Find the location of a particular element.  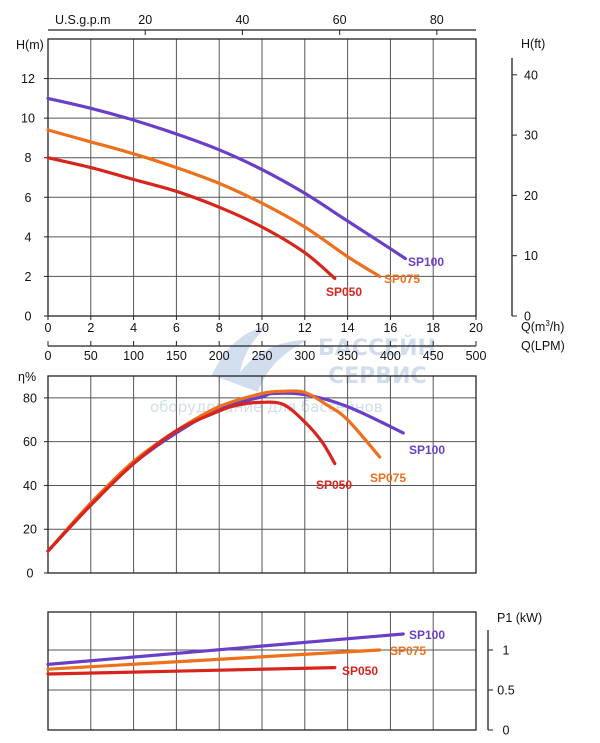

flow-m3h-label-sup: 3 is located at coordinates (547, 323).